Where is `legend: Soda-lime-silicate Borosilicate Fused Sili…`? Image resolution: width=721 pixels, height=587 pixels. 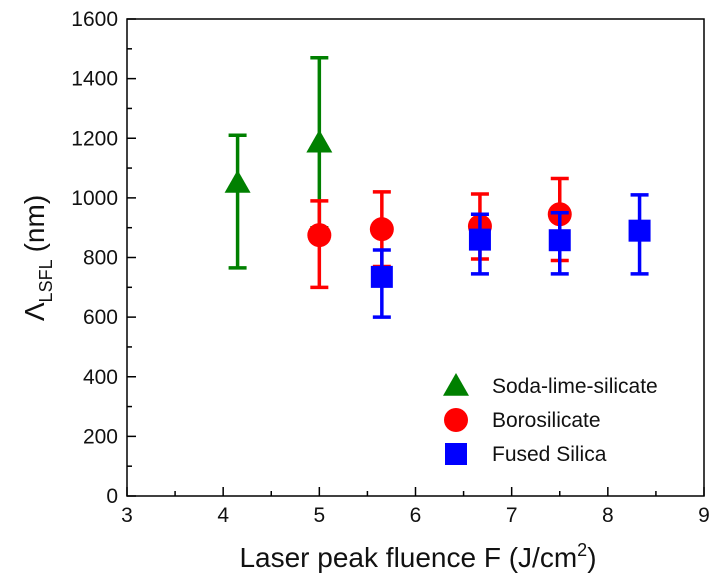
legend: Soda-lime-silicate Borosilicate Fused Sili… is located at coordinates (550, 419).